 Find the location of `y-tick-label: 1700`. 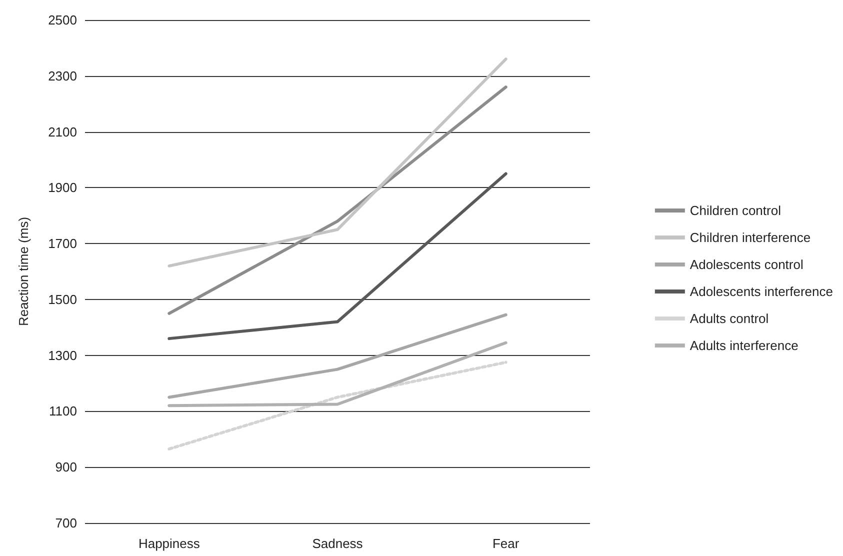

y-tick-label: 1700 is located at coordinates (62, 244).